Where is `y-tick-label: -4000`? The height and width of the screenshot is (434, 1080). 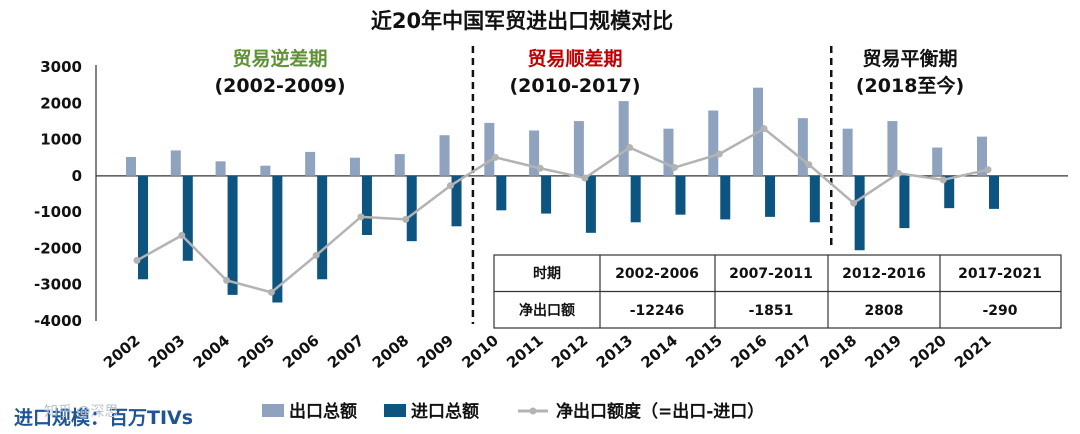 y-tick-label: -4000 is located at coordinates (58, 321).